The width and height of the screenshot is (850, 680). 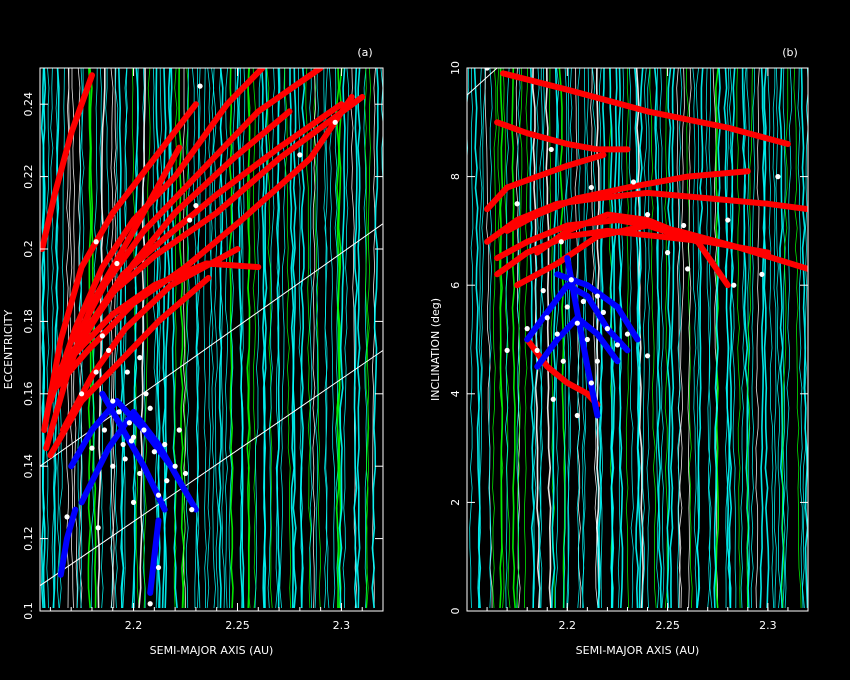 What do you see at coordinates (482, 82) in the screenshot?
I see `reference-line` at bounding box center [482, 82].